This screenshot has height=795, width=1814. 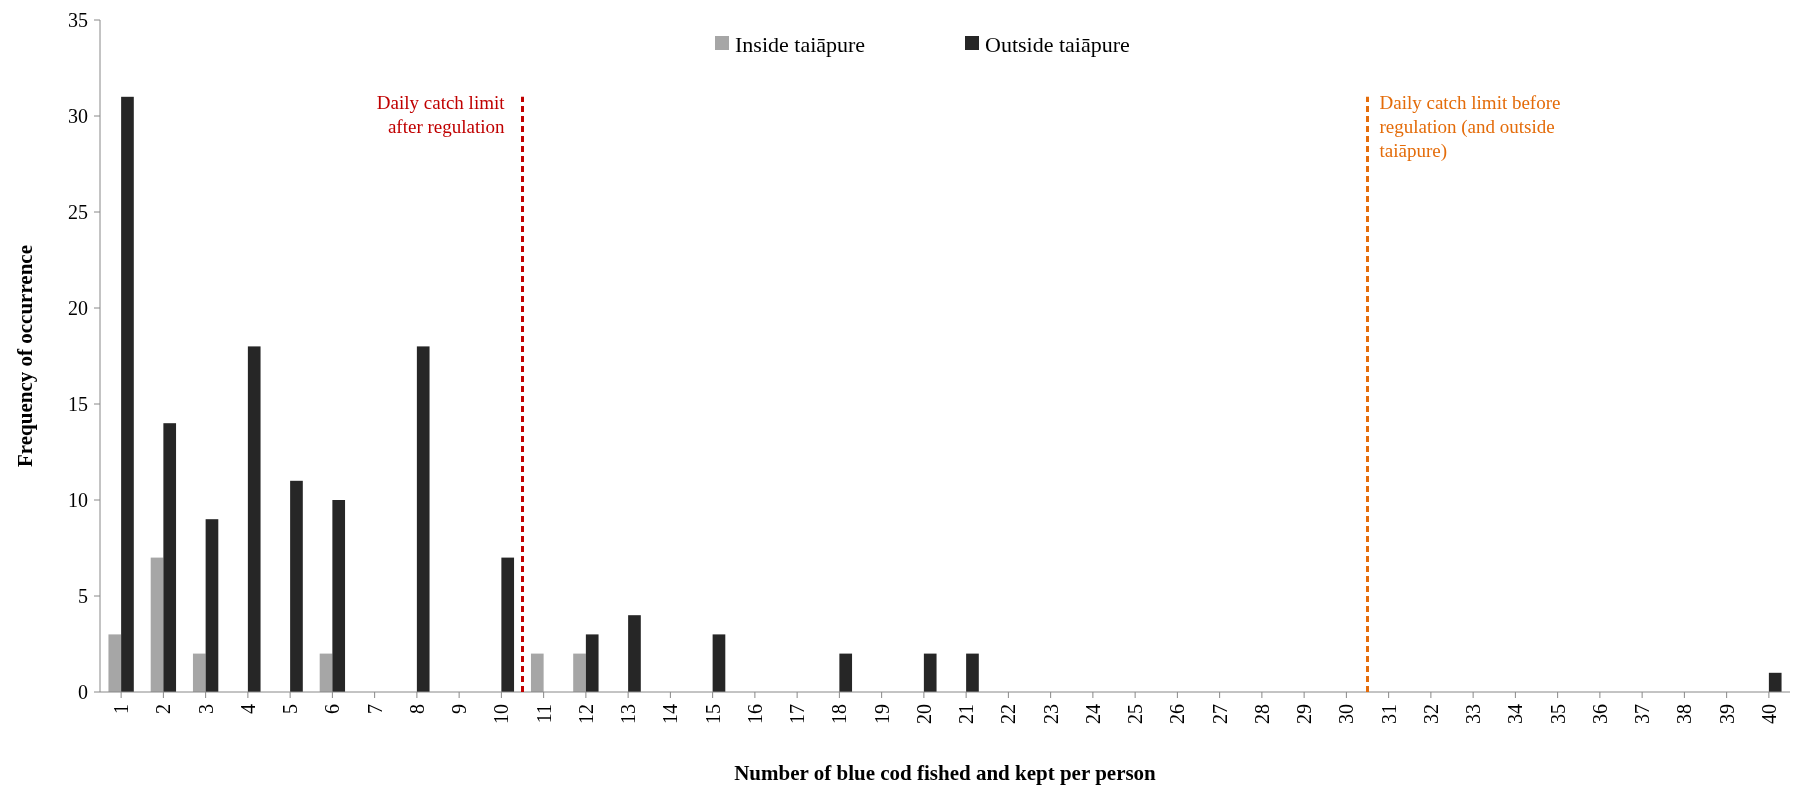 What do you see at coordinates (712, 714) in the screenshot?
I see `x-tick-label: 15` at bounding box center [712, 714].